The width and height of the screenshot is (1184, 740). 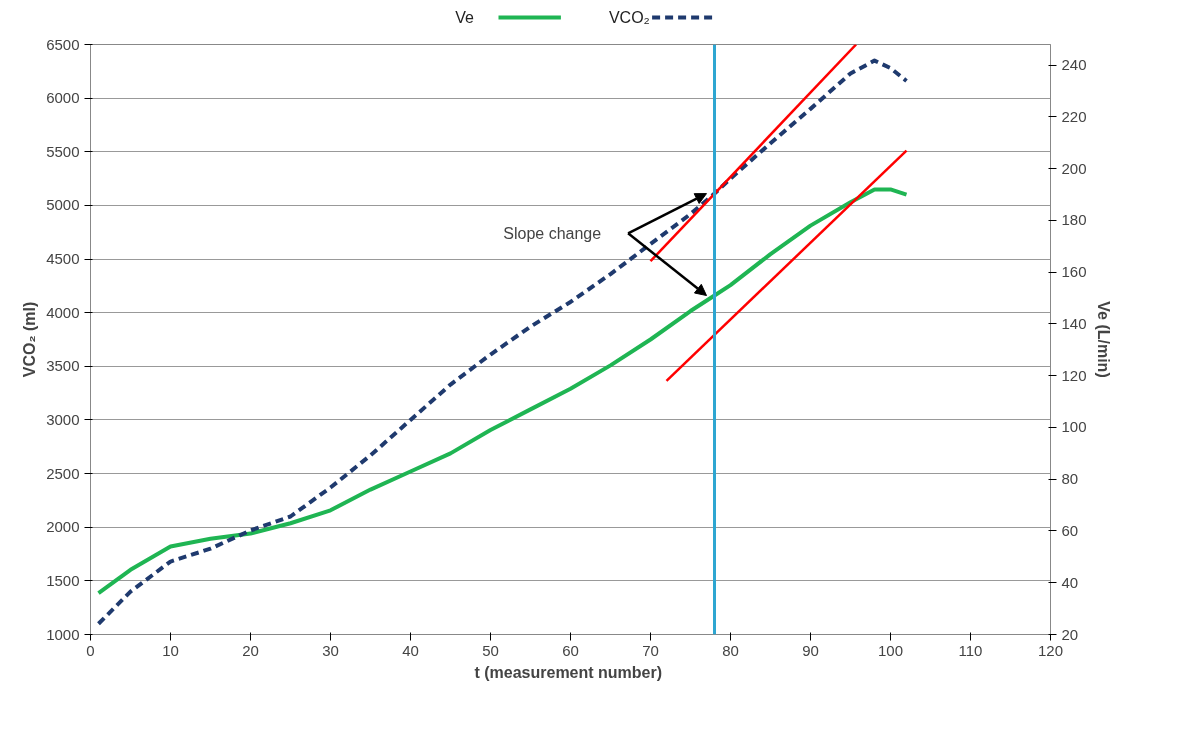 What do you see at coordinates (90, 650) in the screenshot?
I see `x-tick-label: 0` at bounding box center [90, 650].